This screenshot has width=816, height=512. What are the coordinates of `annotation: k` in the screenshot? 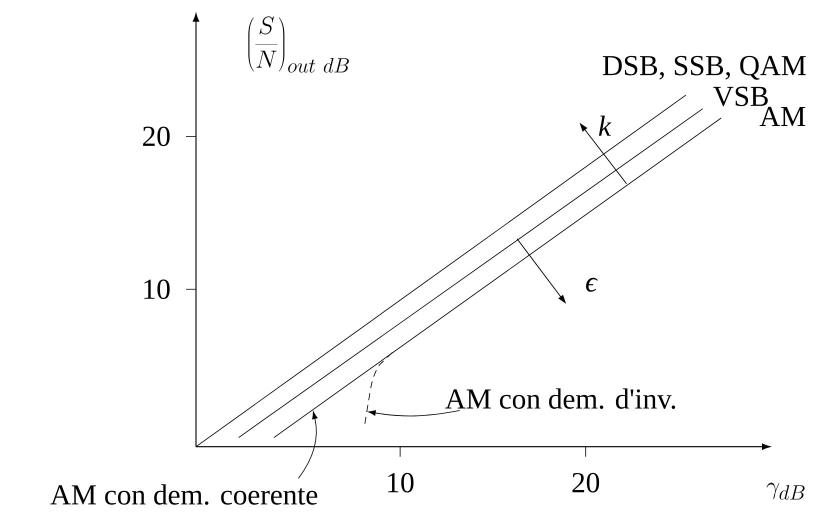 It's located at (605, 126).